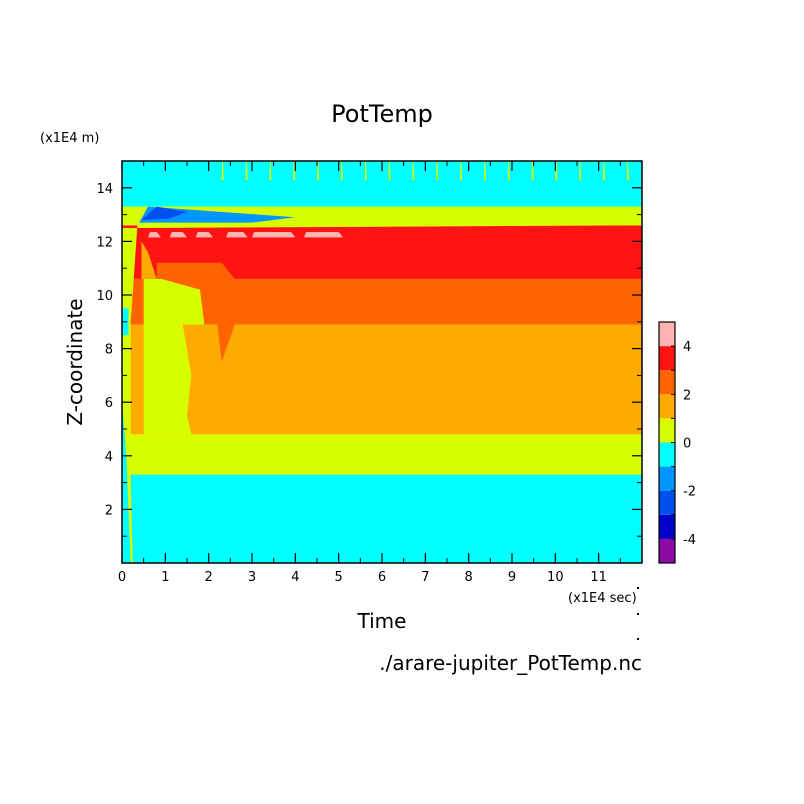  What do you see at coordinates (382, 577) in the screenshot?
I see `x-tick-label: 6` at bounding box center [382, 577].